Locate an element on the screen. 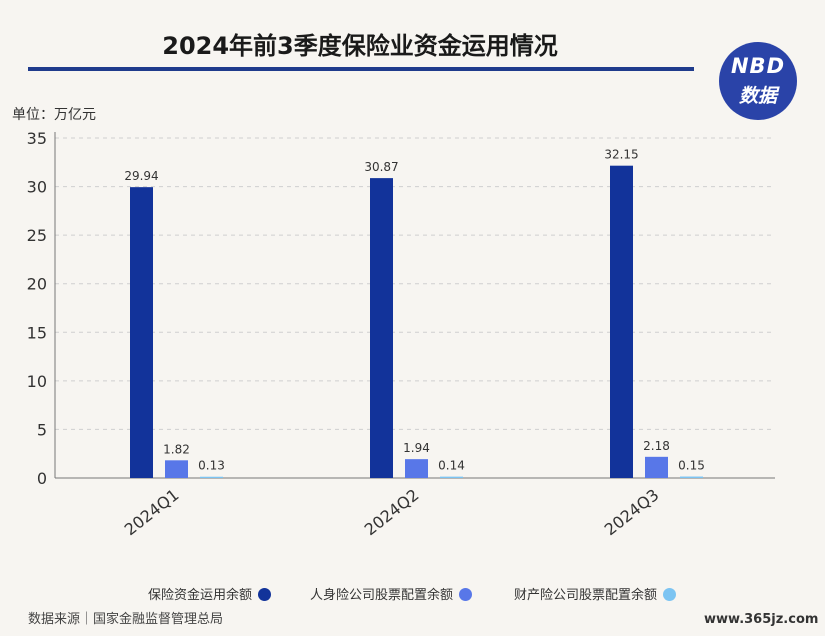  legend-label: 财产险公司股票配置余额 is located at coordinates (586, 595).